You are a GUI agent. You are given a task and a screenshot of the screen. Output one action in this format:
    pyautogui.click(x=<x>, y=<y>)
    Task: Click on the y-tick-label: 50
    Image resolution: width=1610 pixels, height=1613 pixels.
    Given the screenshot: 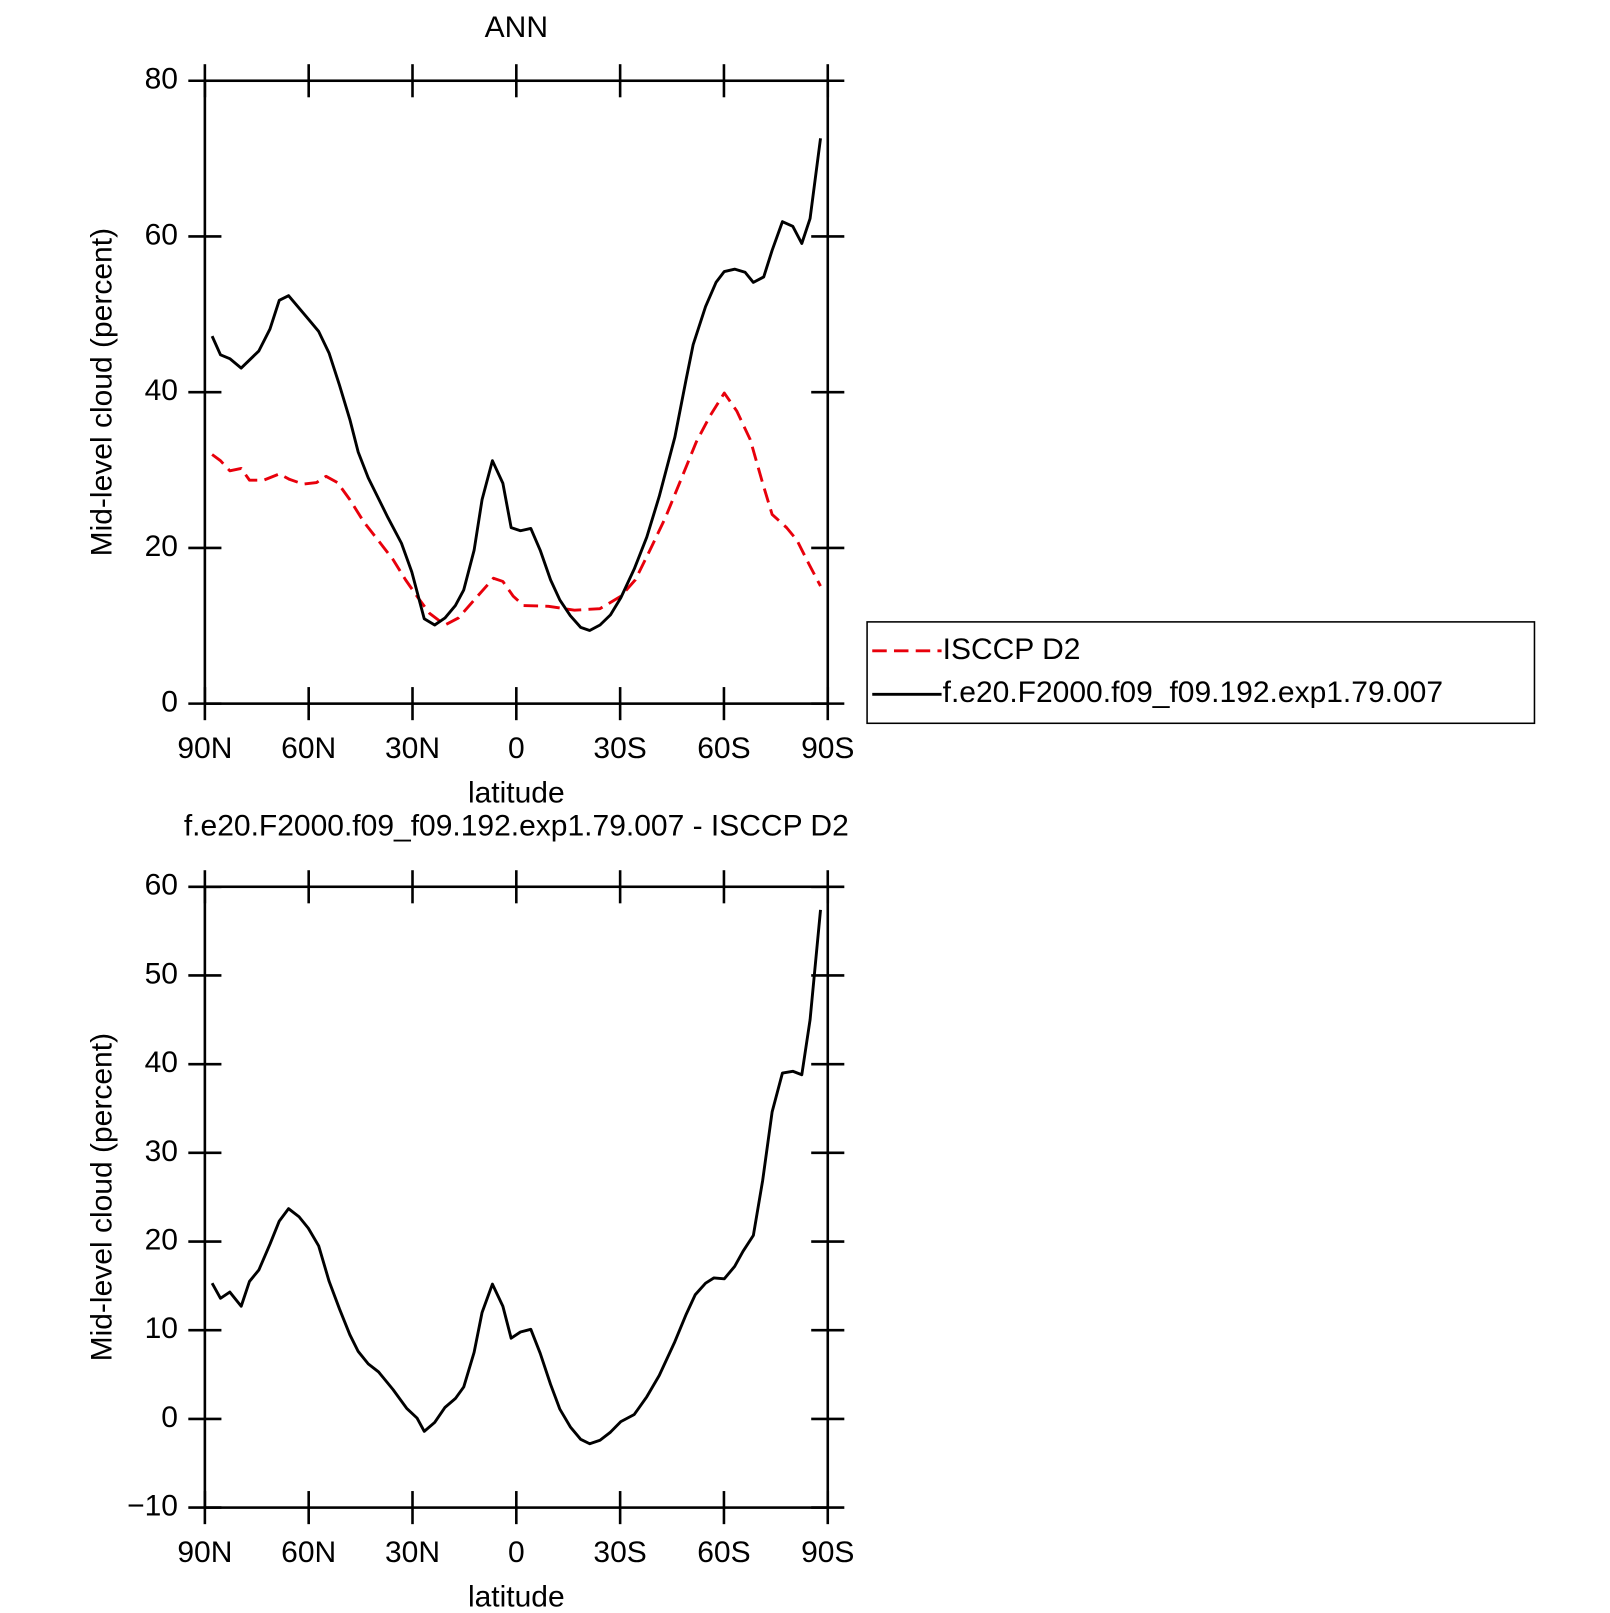 What is the action you would take?
    pyautogui.click(x=161, y=973)
    